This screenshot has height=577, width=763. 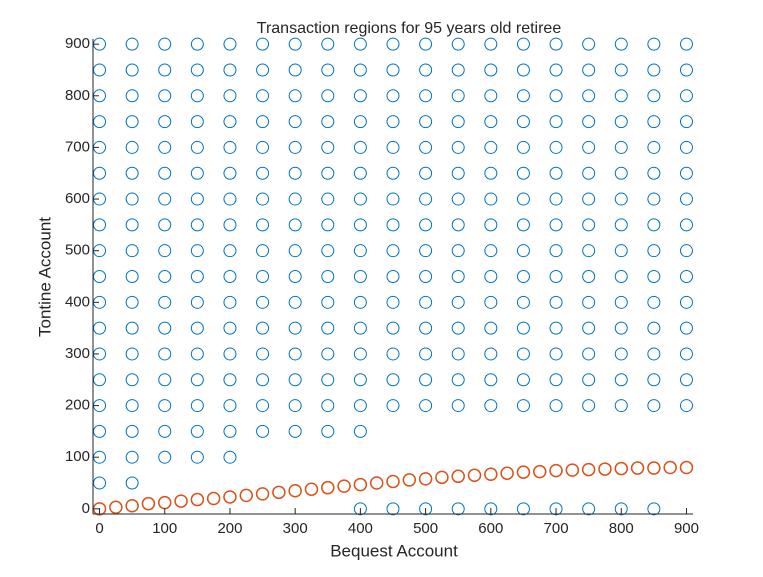 I want to click on x-tick-label: 200, so click(x=229, y=528).